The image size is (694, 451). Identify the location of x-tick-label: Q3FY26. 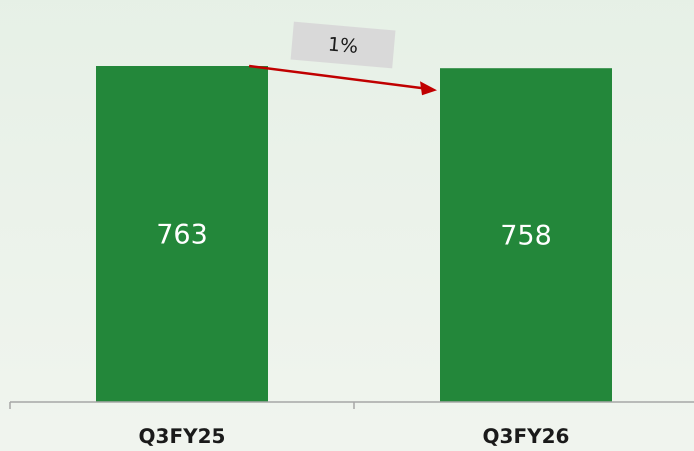
(526, 436).